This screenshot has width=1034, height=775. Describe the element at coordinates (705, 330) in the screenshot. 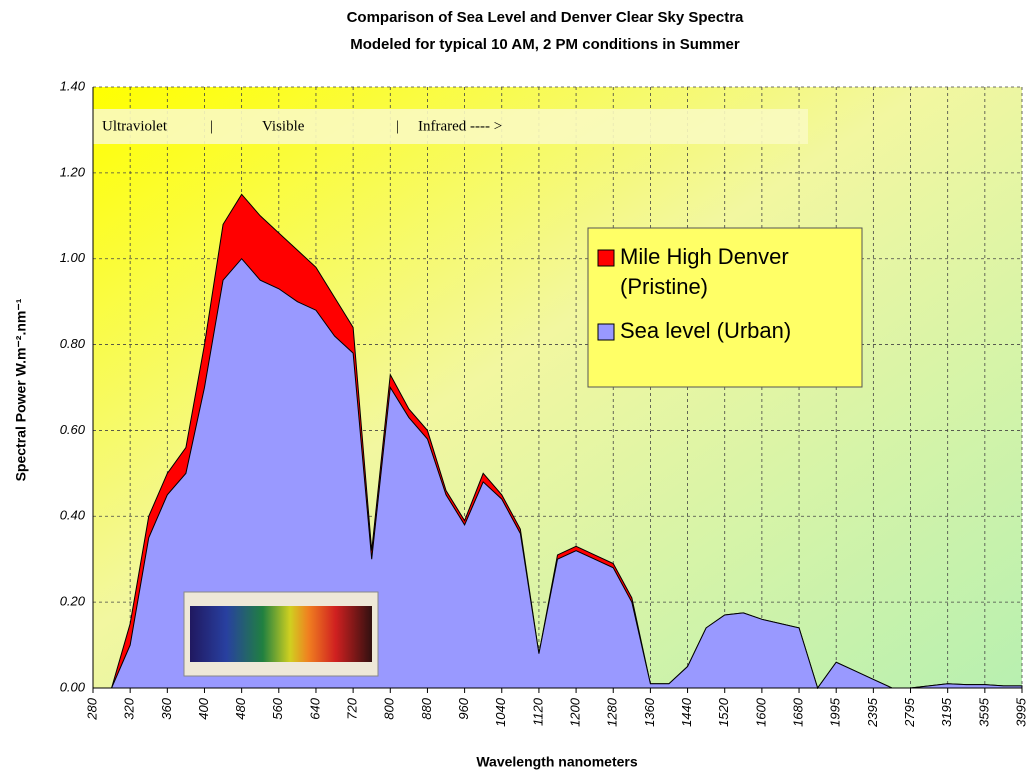

I see `legend-label: Sea level (Urban)` at that location.